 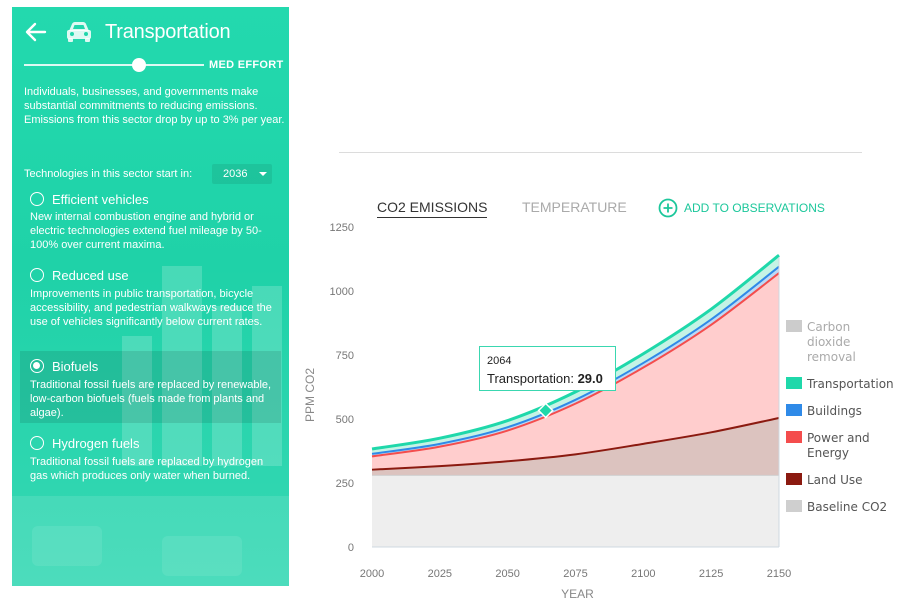 What do you see at coordinates (263, 174) in the screenshot?
I see `chevron-down-icon` at bounding box center [263, 174].